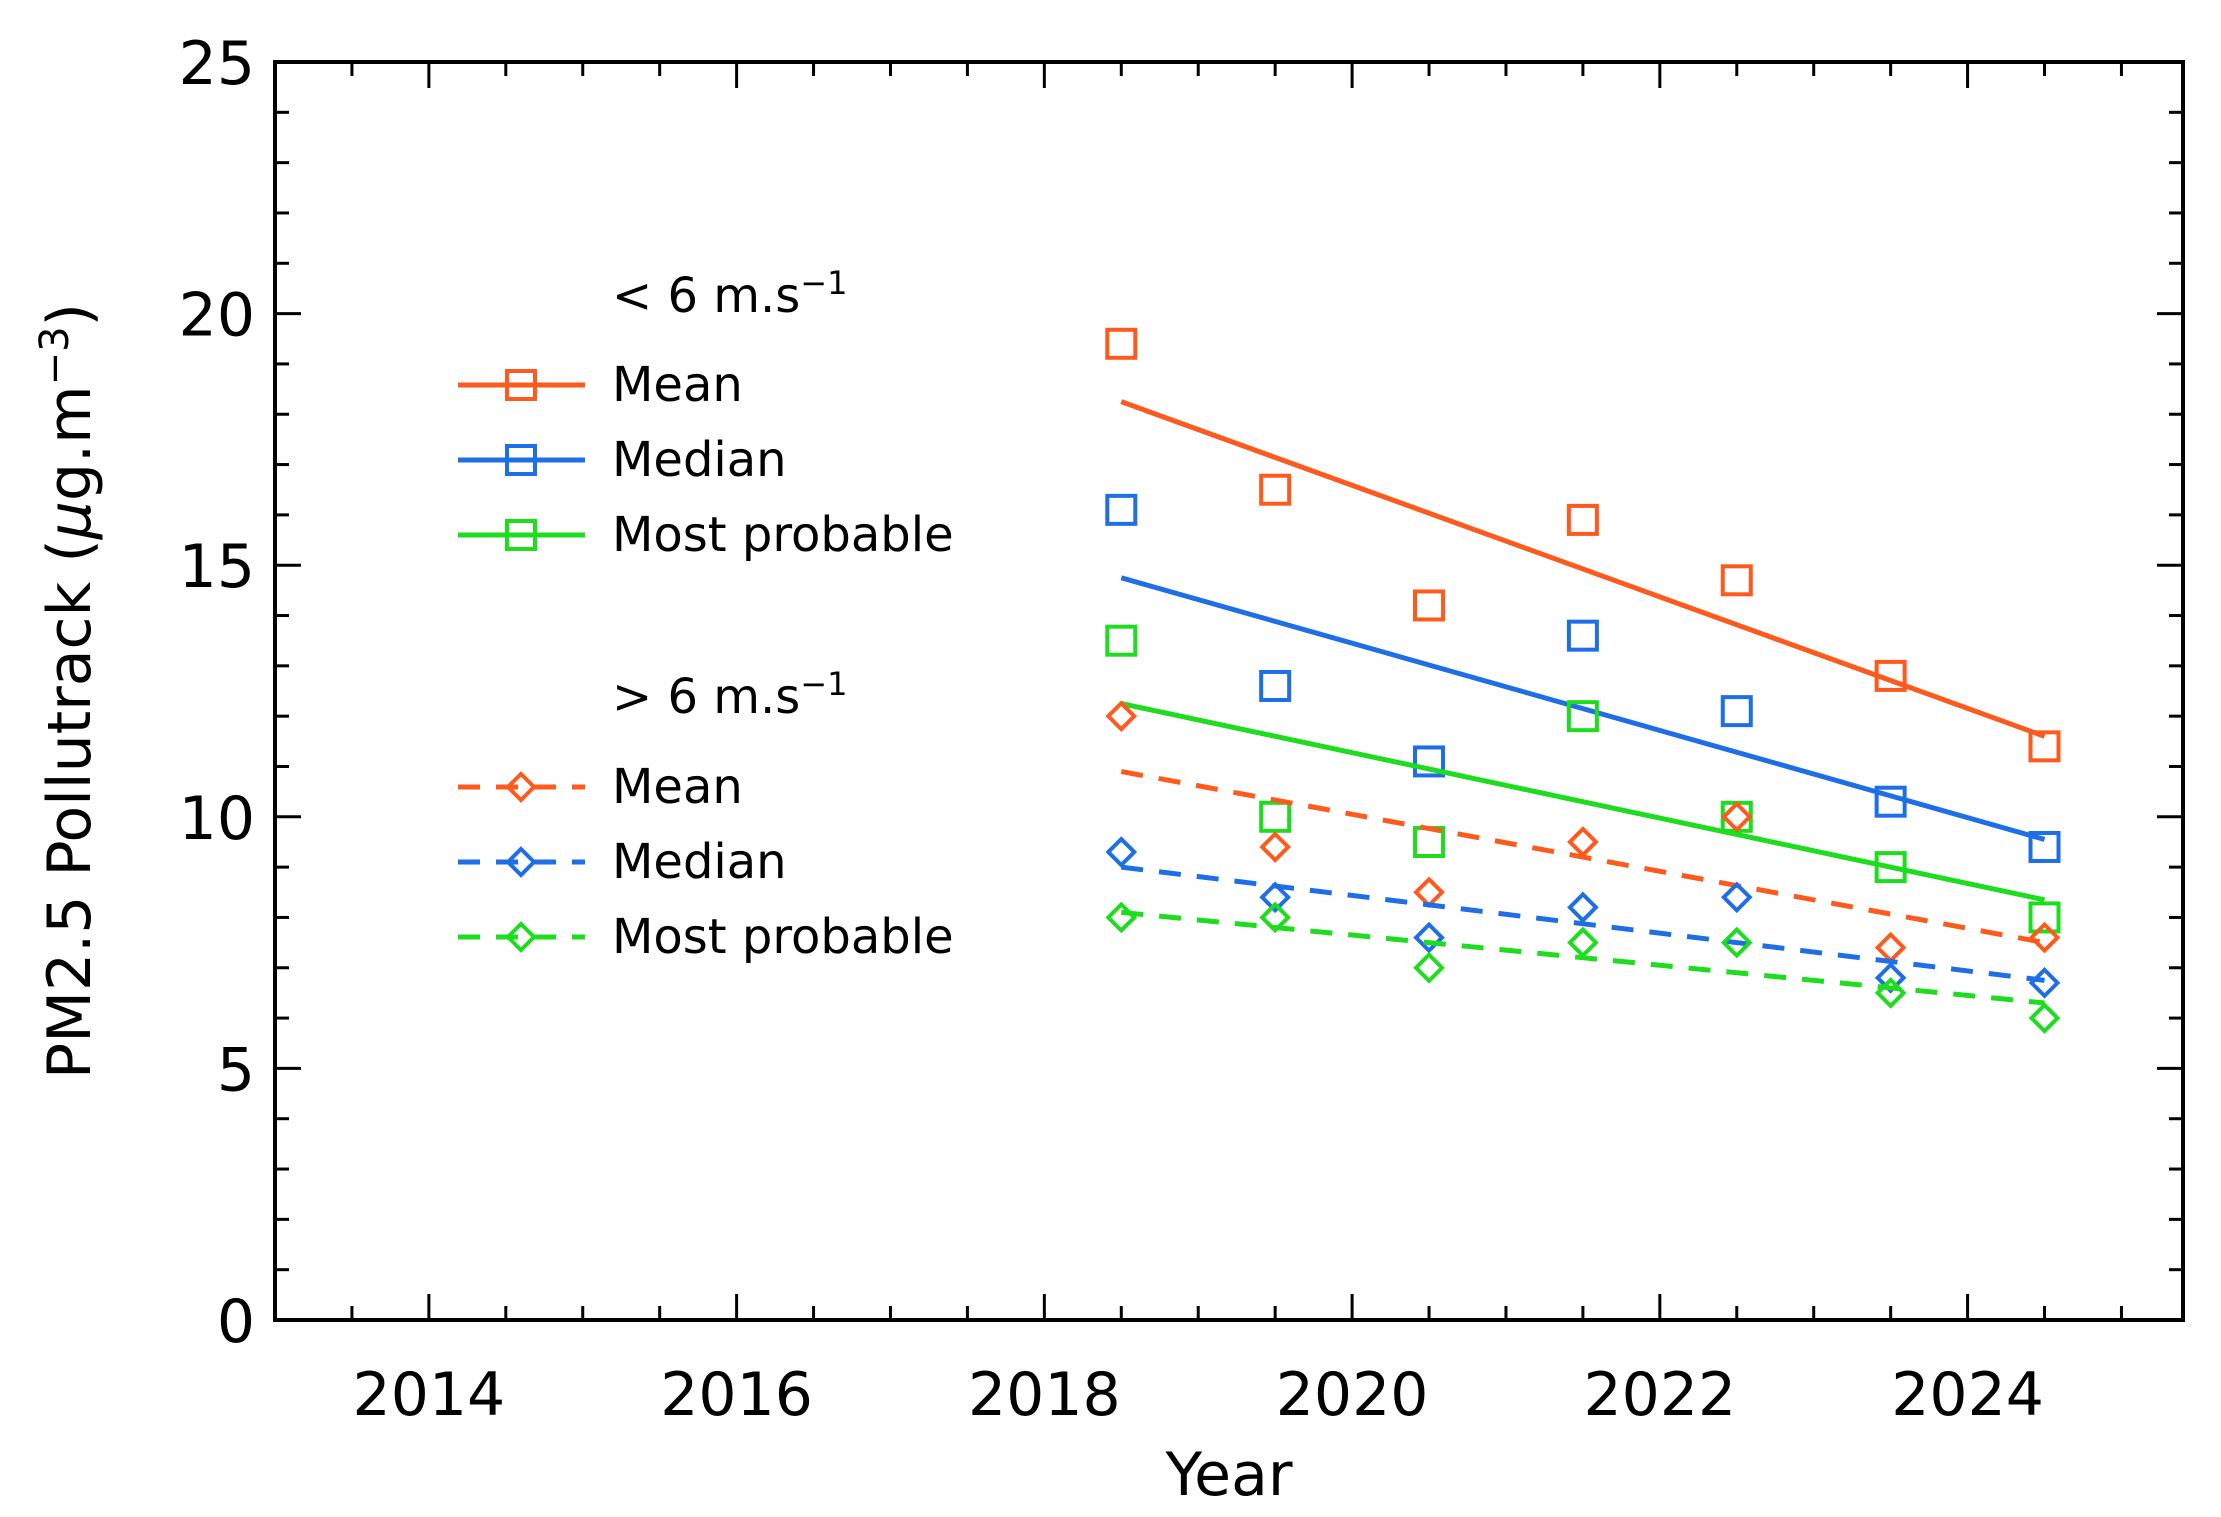  What do you see at coordinates (1659, 1395) in the screenshot?
I see `x-tick-label: 2022` at bounding box center [1659, 1395].